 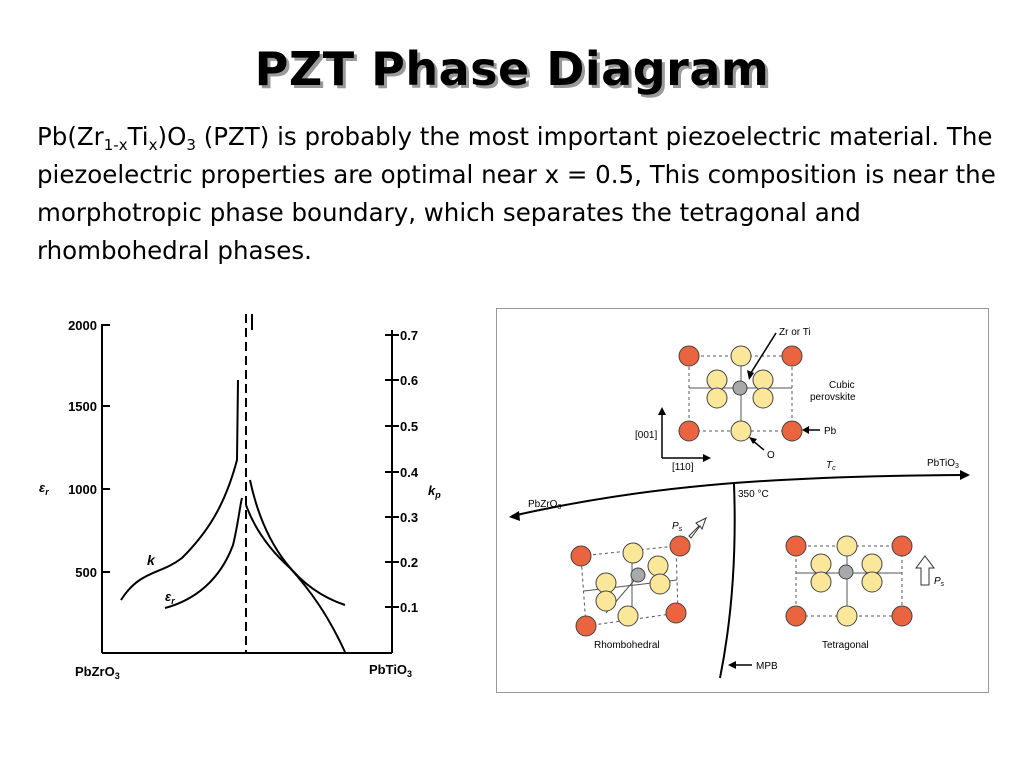 What do you see at coordinates (849, 581) in the screenshot?
I see `tetragonal-cell` at bounding box center [849, 581].